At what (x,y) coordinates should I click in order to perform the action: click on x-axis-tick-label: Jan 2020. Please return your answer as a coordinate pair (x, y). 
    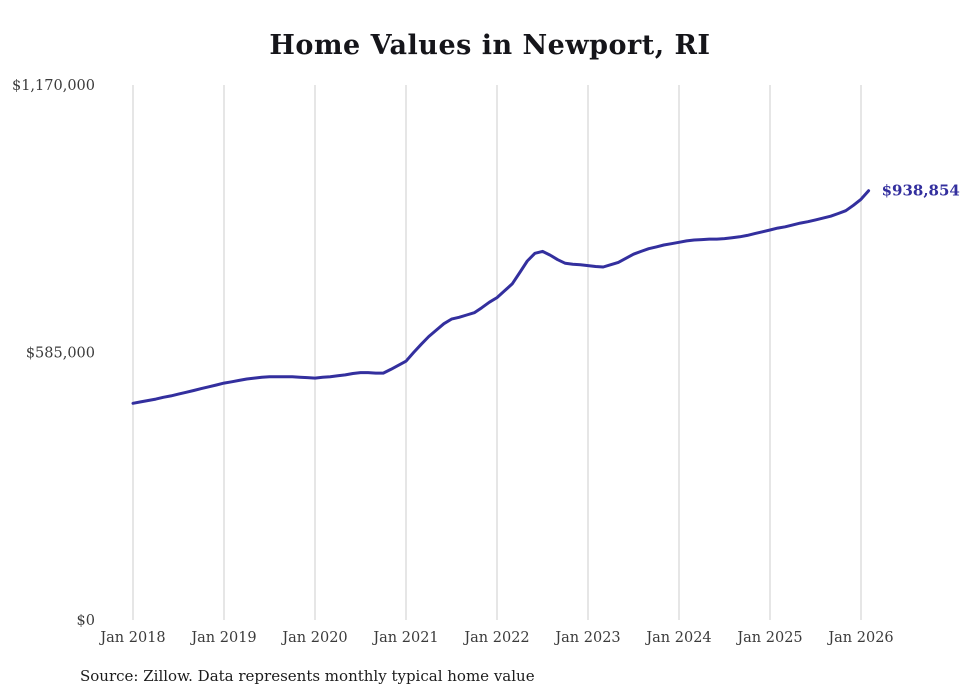
    Looking at the image, I should click on (313, 638).